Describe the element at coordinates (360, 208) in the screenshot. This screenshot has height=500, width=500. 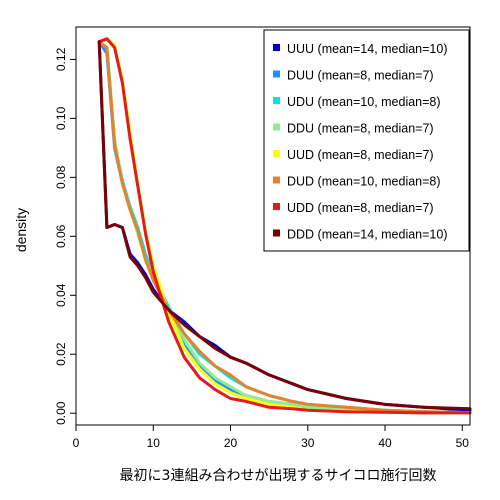
I see `legend-label-7: UDD (mean=8, median=7)` at that location.